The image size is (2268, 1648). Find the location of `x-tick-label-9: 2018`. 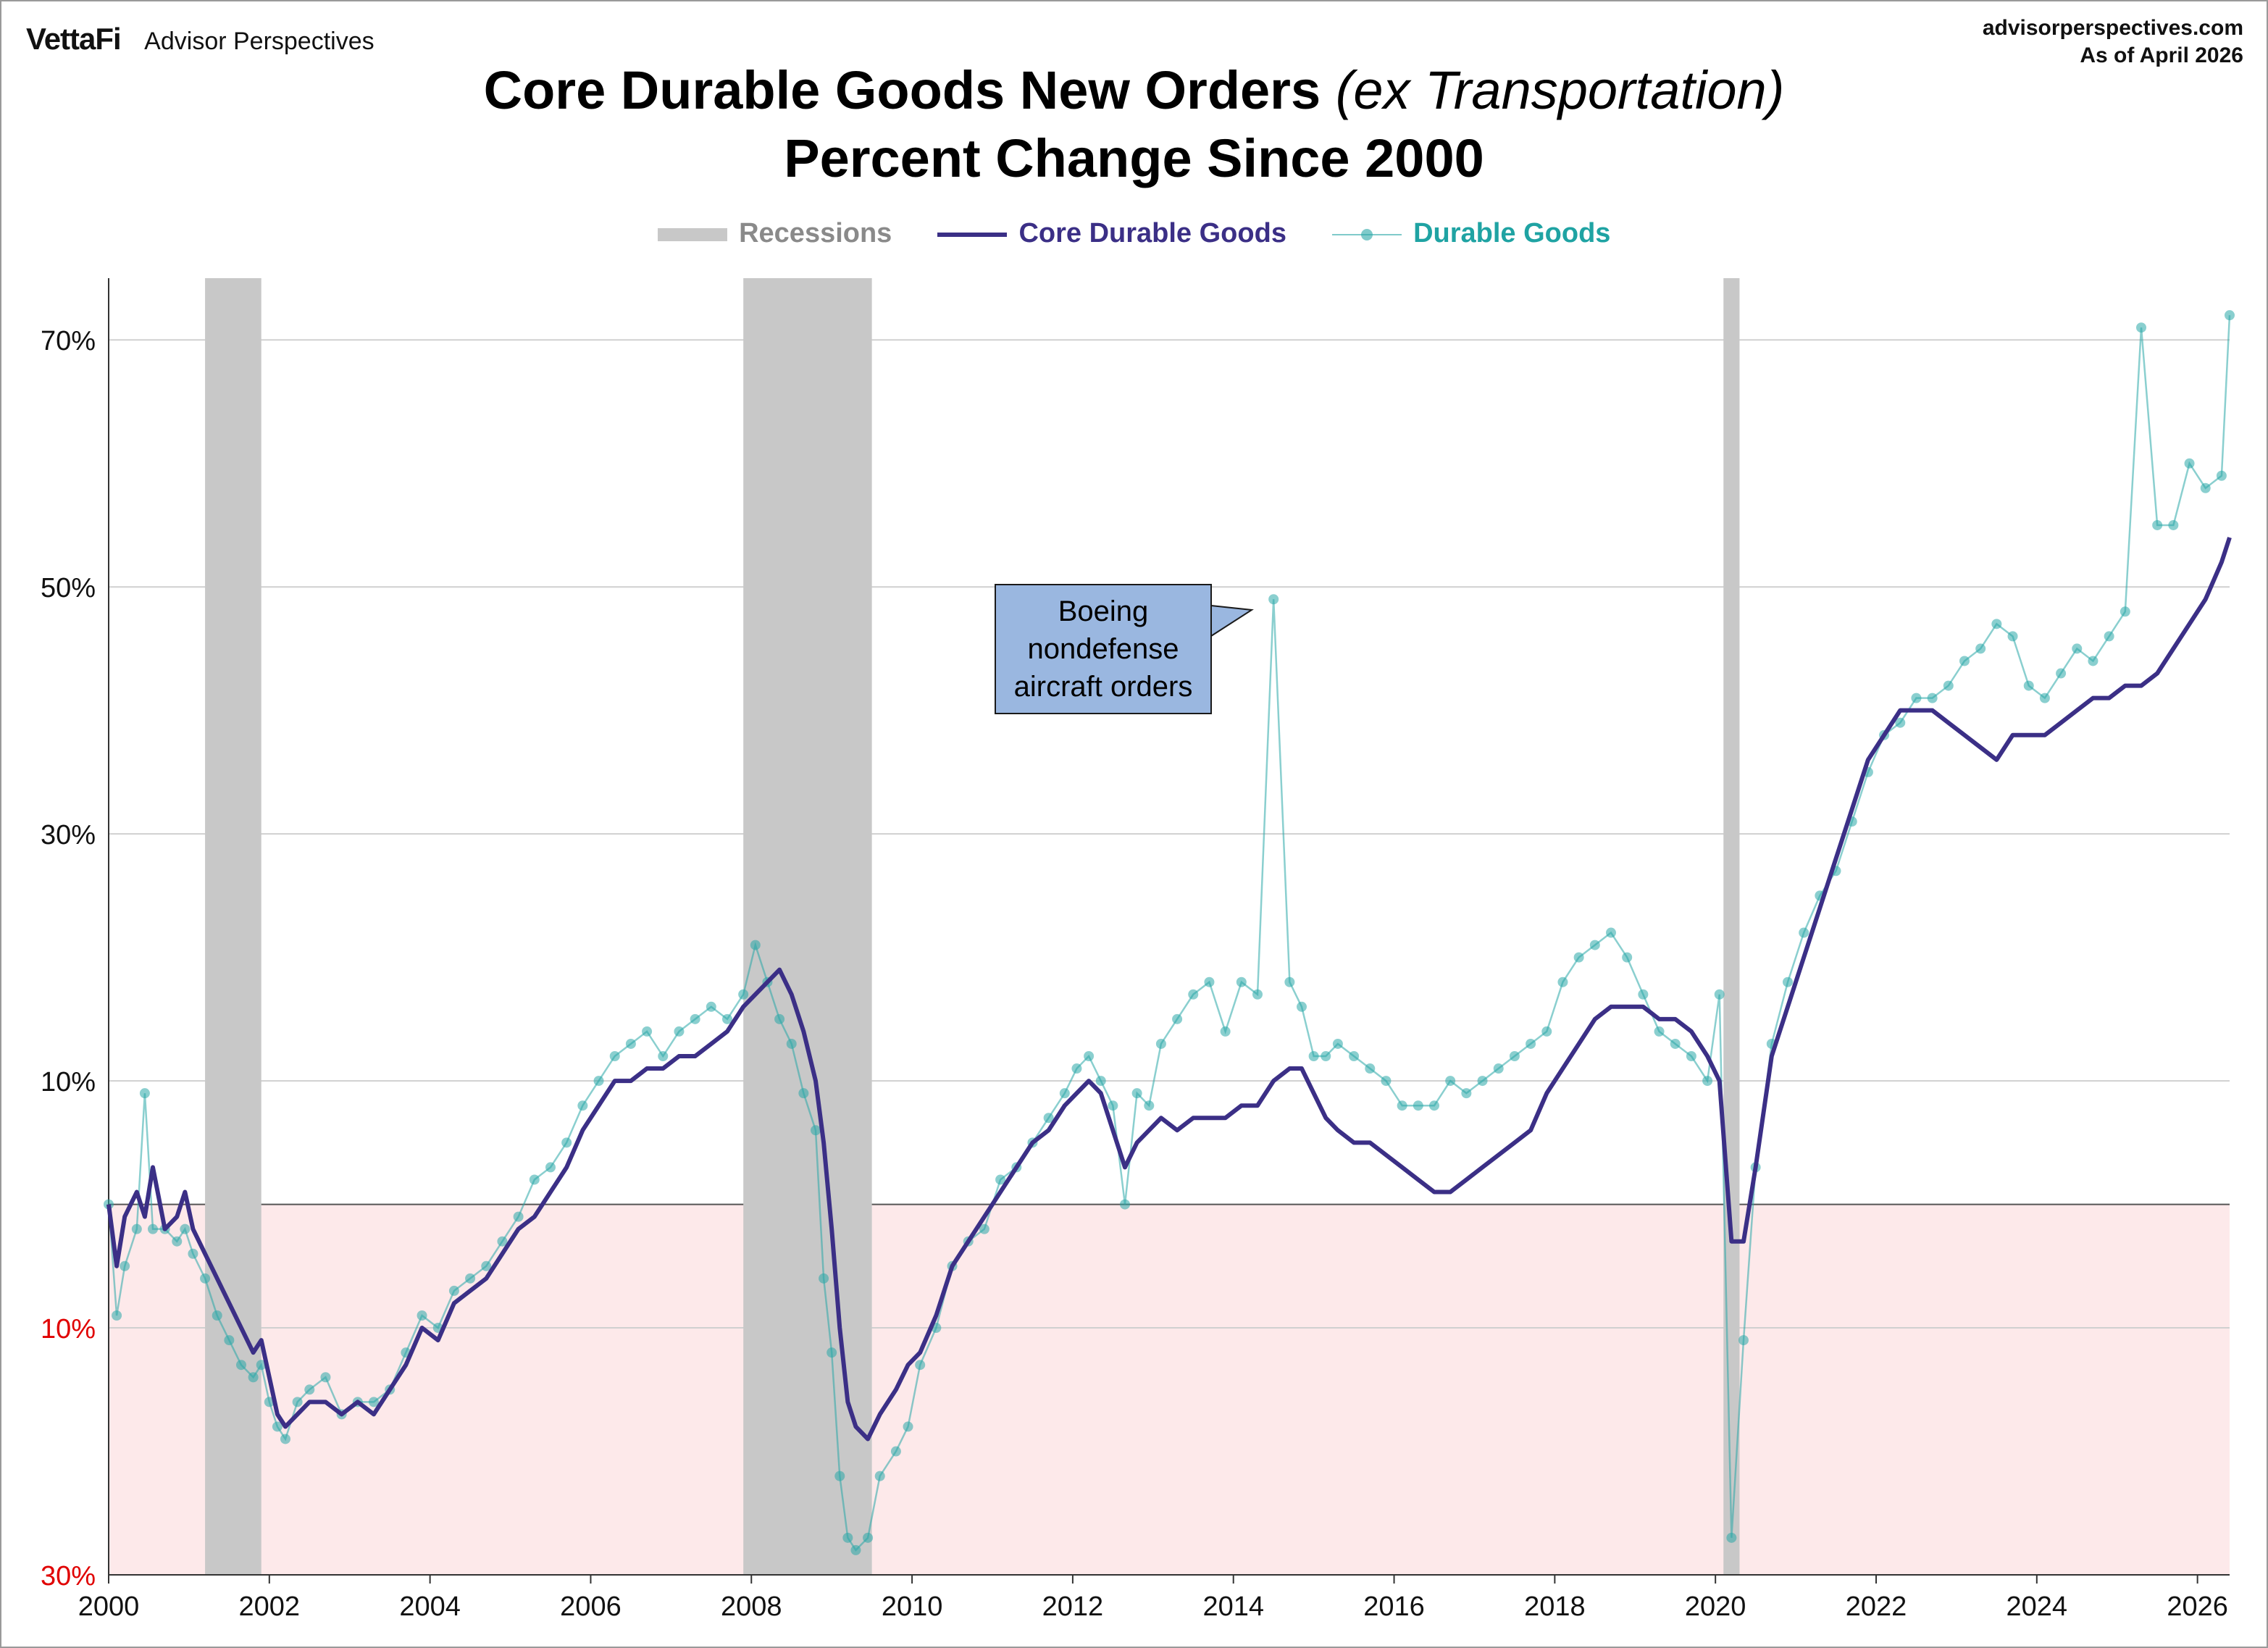

x-tick-label-9: 2018 is located at coordinates (1555, 1606).